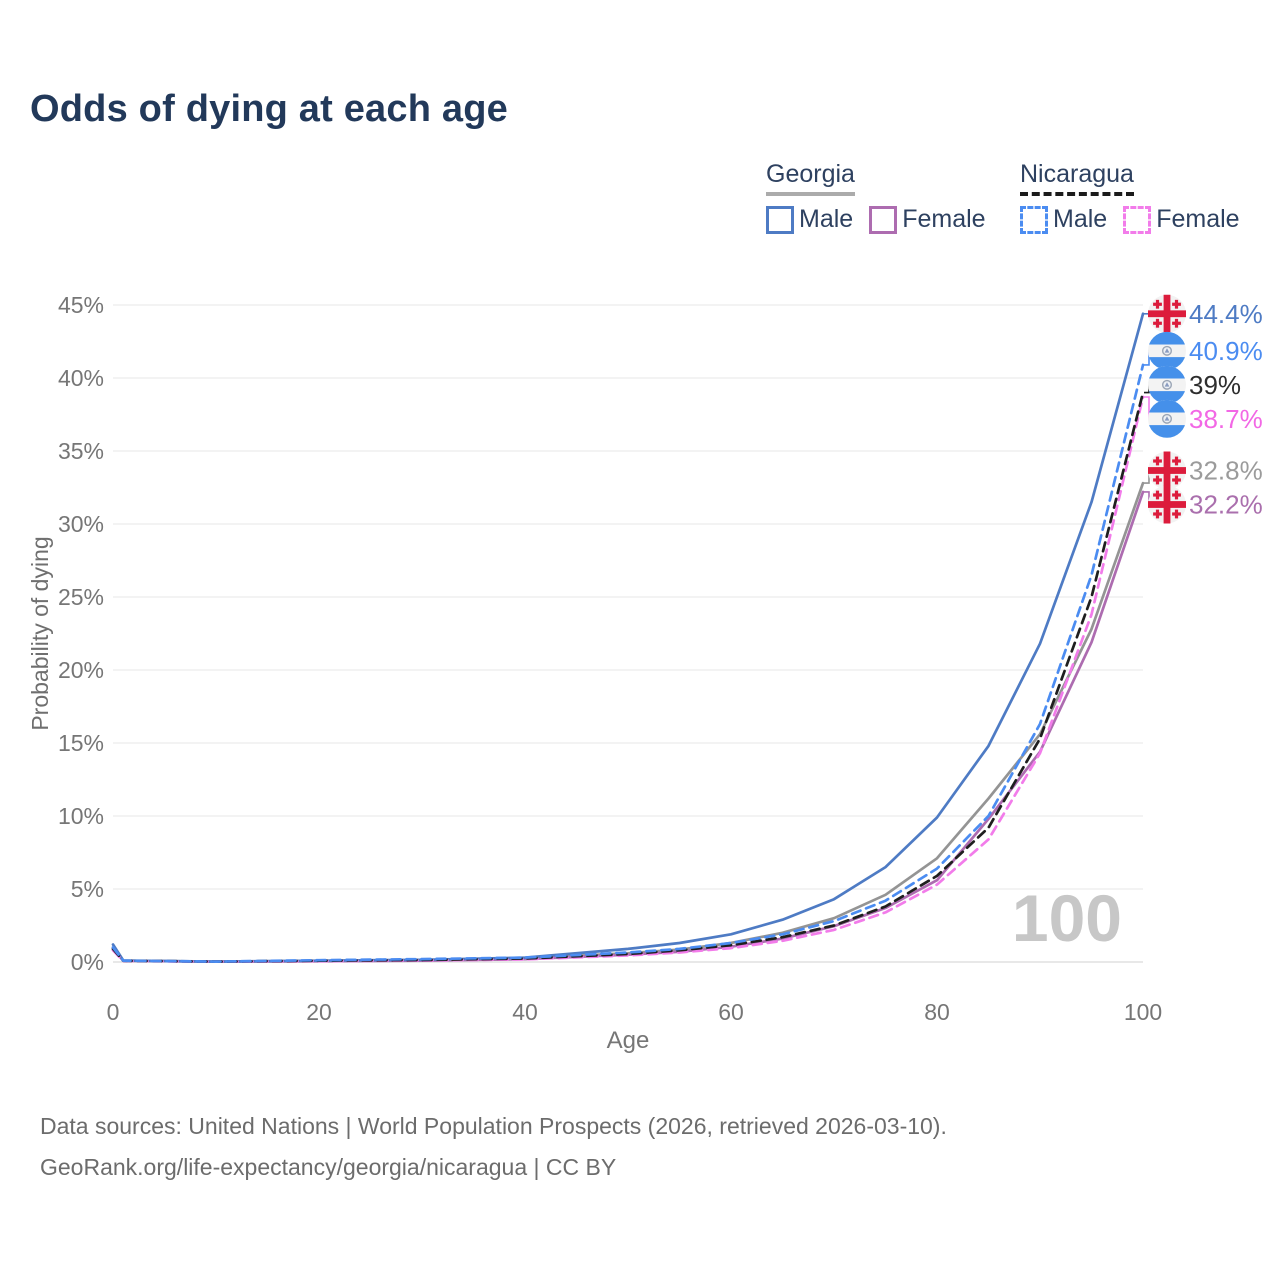 This screenshot has height=1280, width=1280. Describe the element at coordinates (810, 178) in the screenshot. I see `legend-country-georgia: Georgia` at that location.